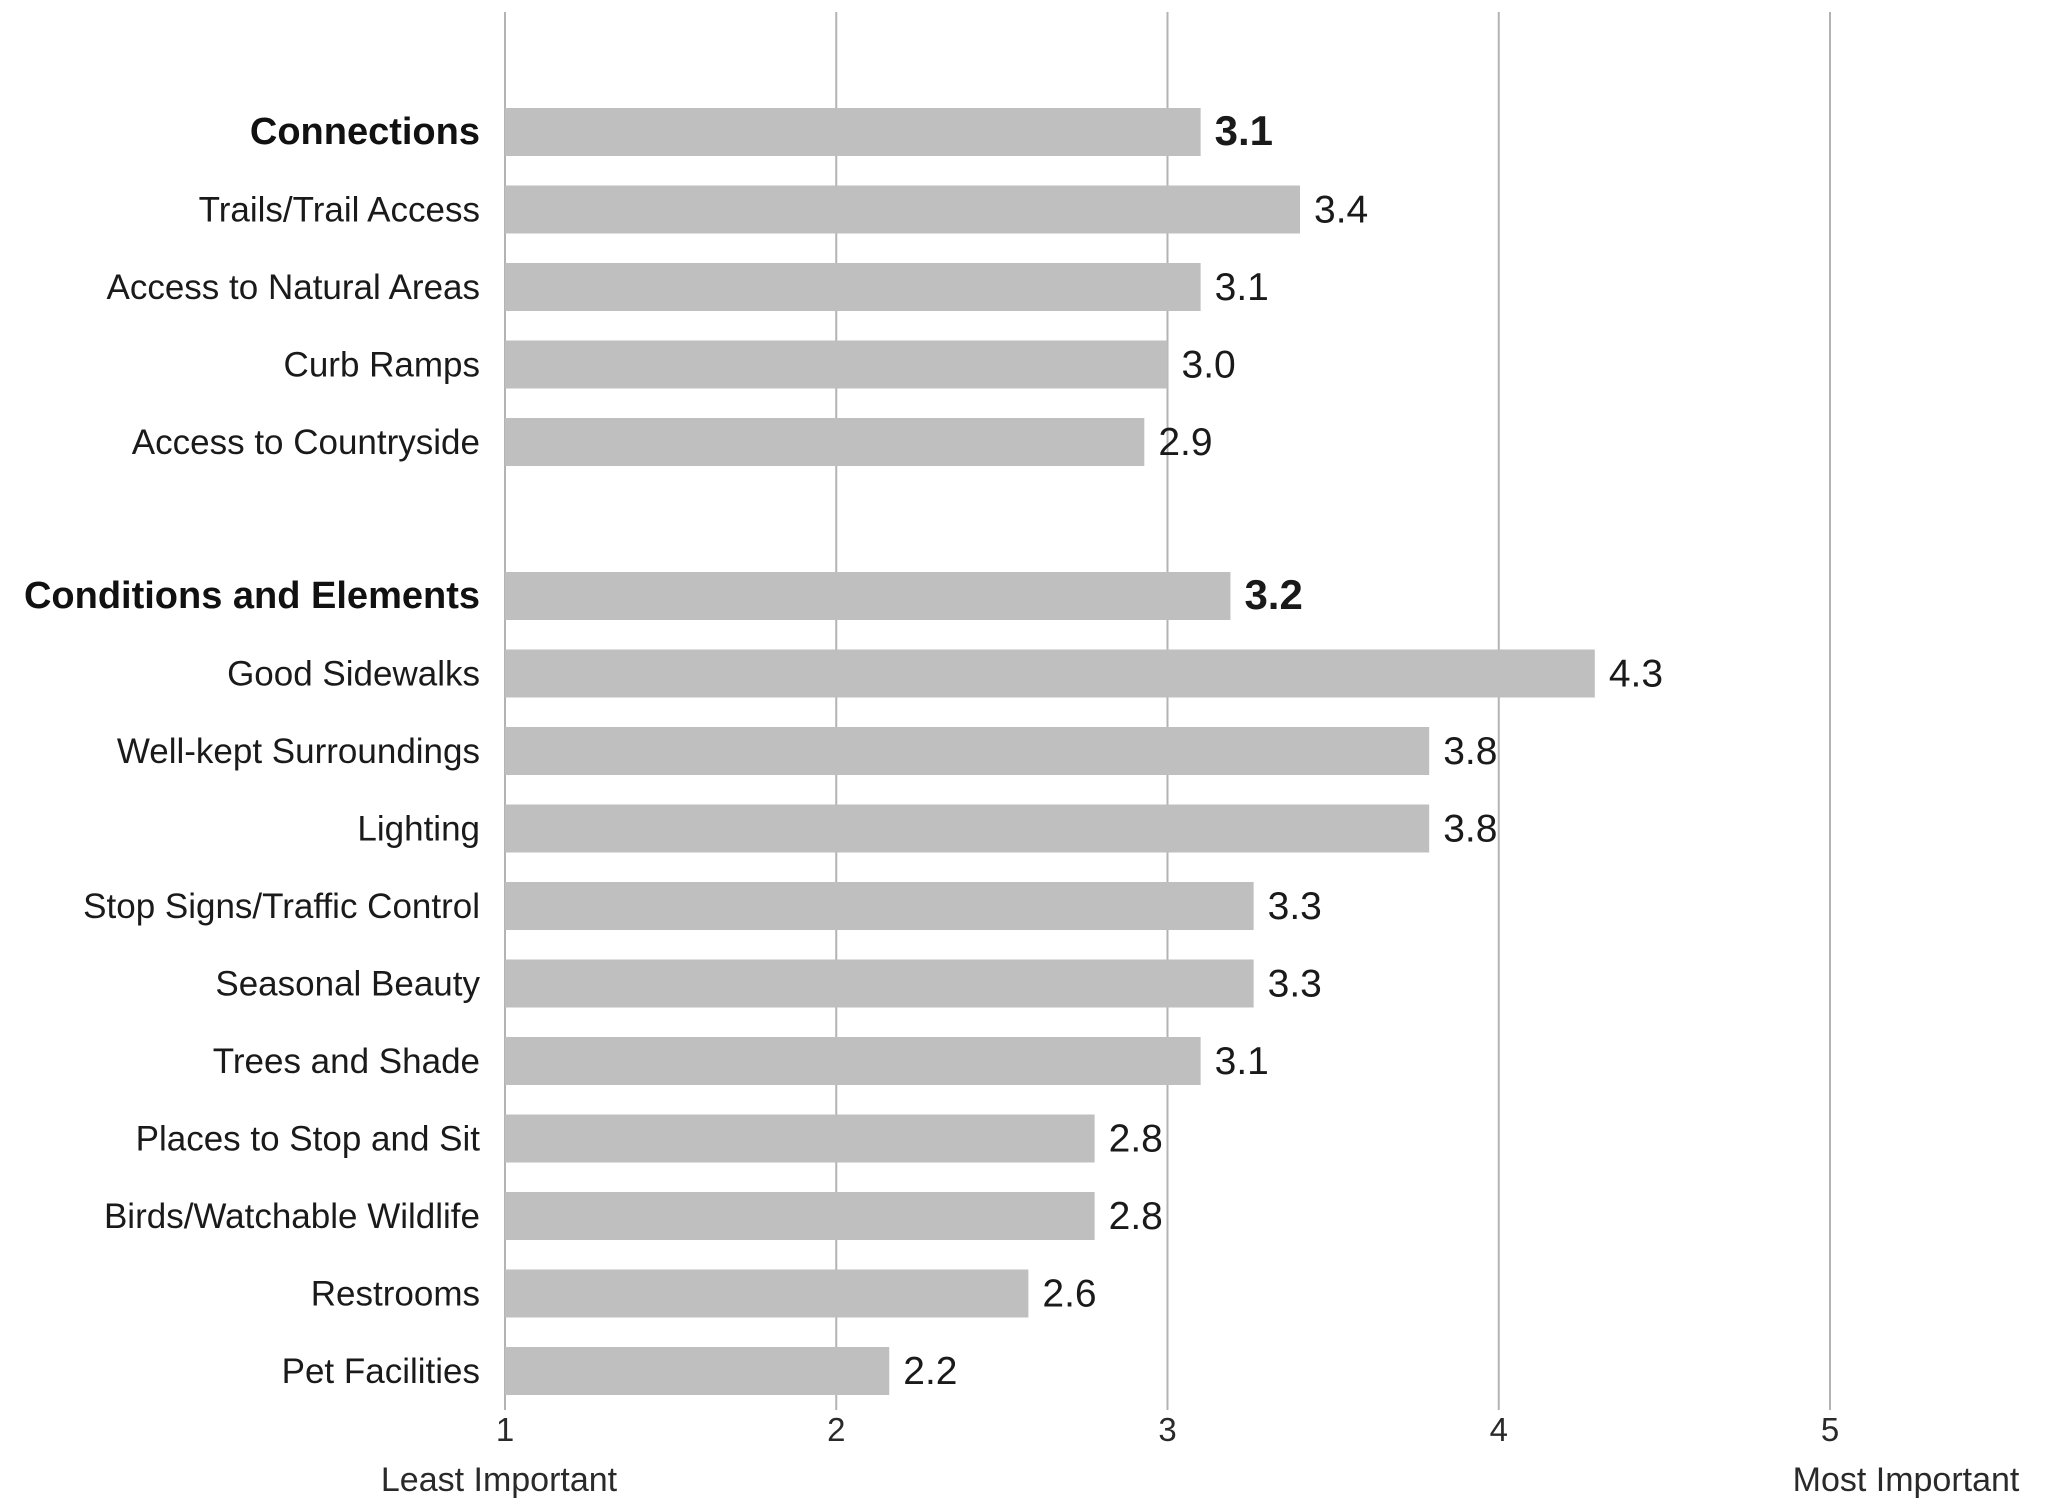 The image size is (2054, 1505). What do you see at coordinates (499, 1480) in the screenshot?
I see `x-axis-left-label: Least Important` at bounding box center [499, 1480].